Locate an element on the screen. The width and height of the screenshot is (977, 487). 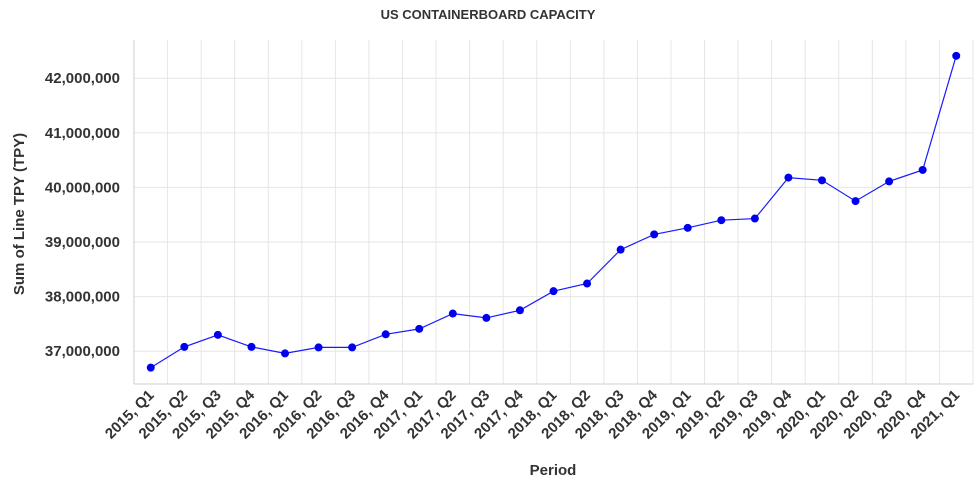
y-tick-label: 40,000,000 is located at coordinates (82, 187).